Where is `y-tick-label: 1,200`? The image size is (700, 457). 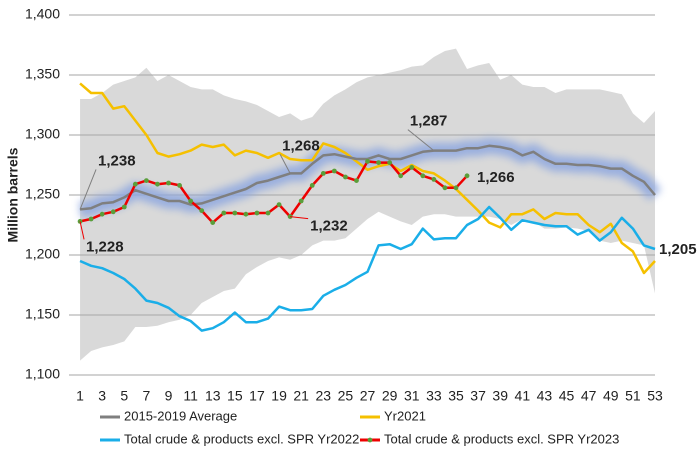 y-tick-label: 1,200 is located at coordinates (42, 254).